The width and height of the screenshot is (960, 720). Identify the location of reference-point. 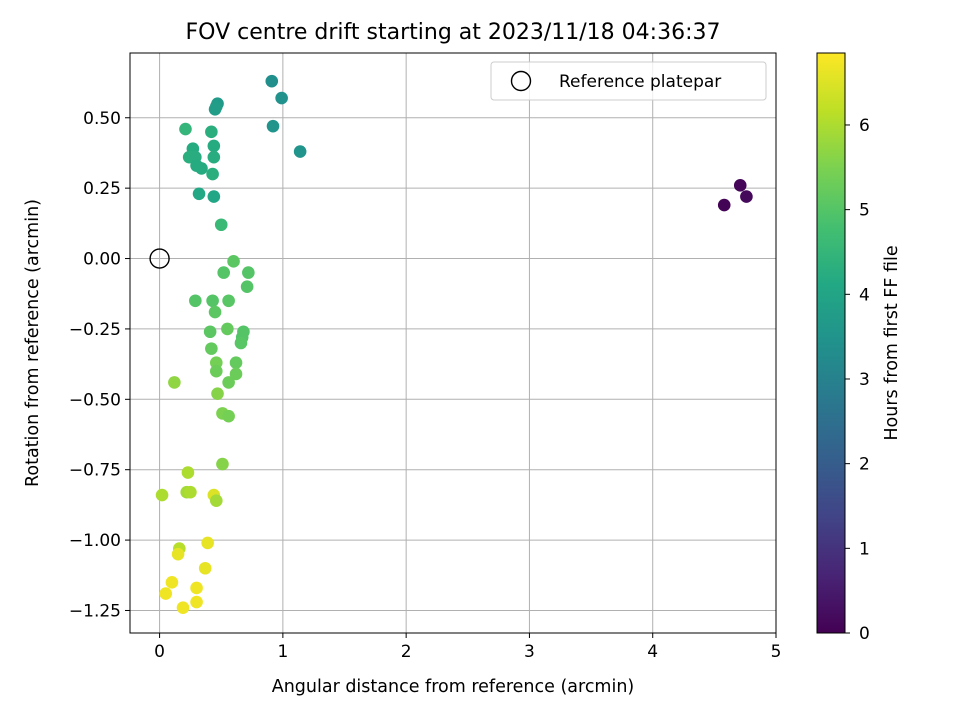
(159, 258).